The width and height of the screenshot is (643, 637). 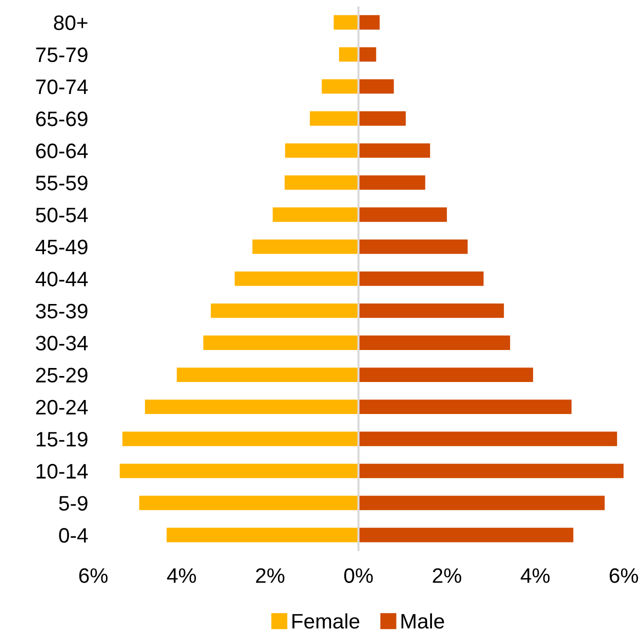 What do you see at coordinates (326, 621) in the screenshot?
I see `legend-label: Female` at bounding box center [326, 621].